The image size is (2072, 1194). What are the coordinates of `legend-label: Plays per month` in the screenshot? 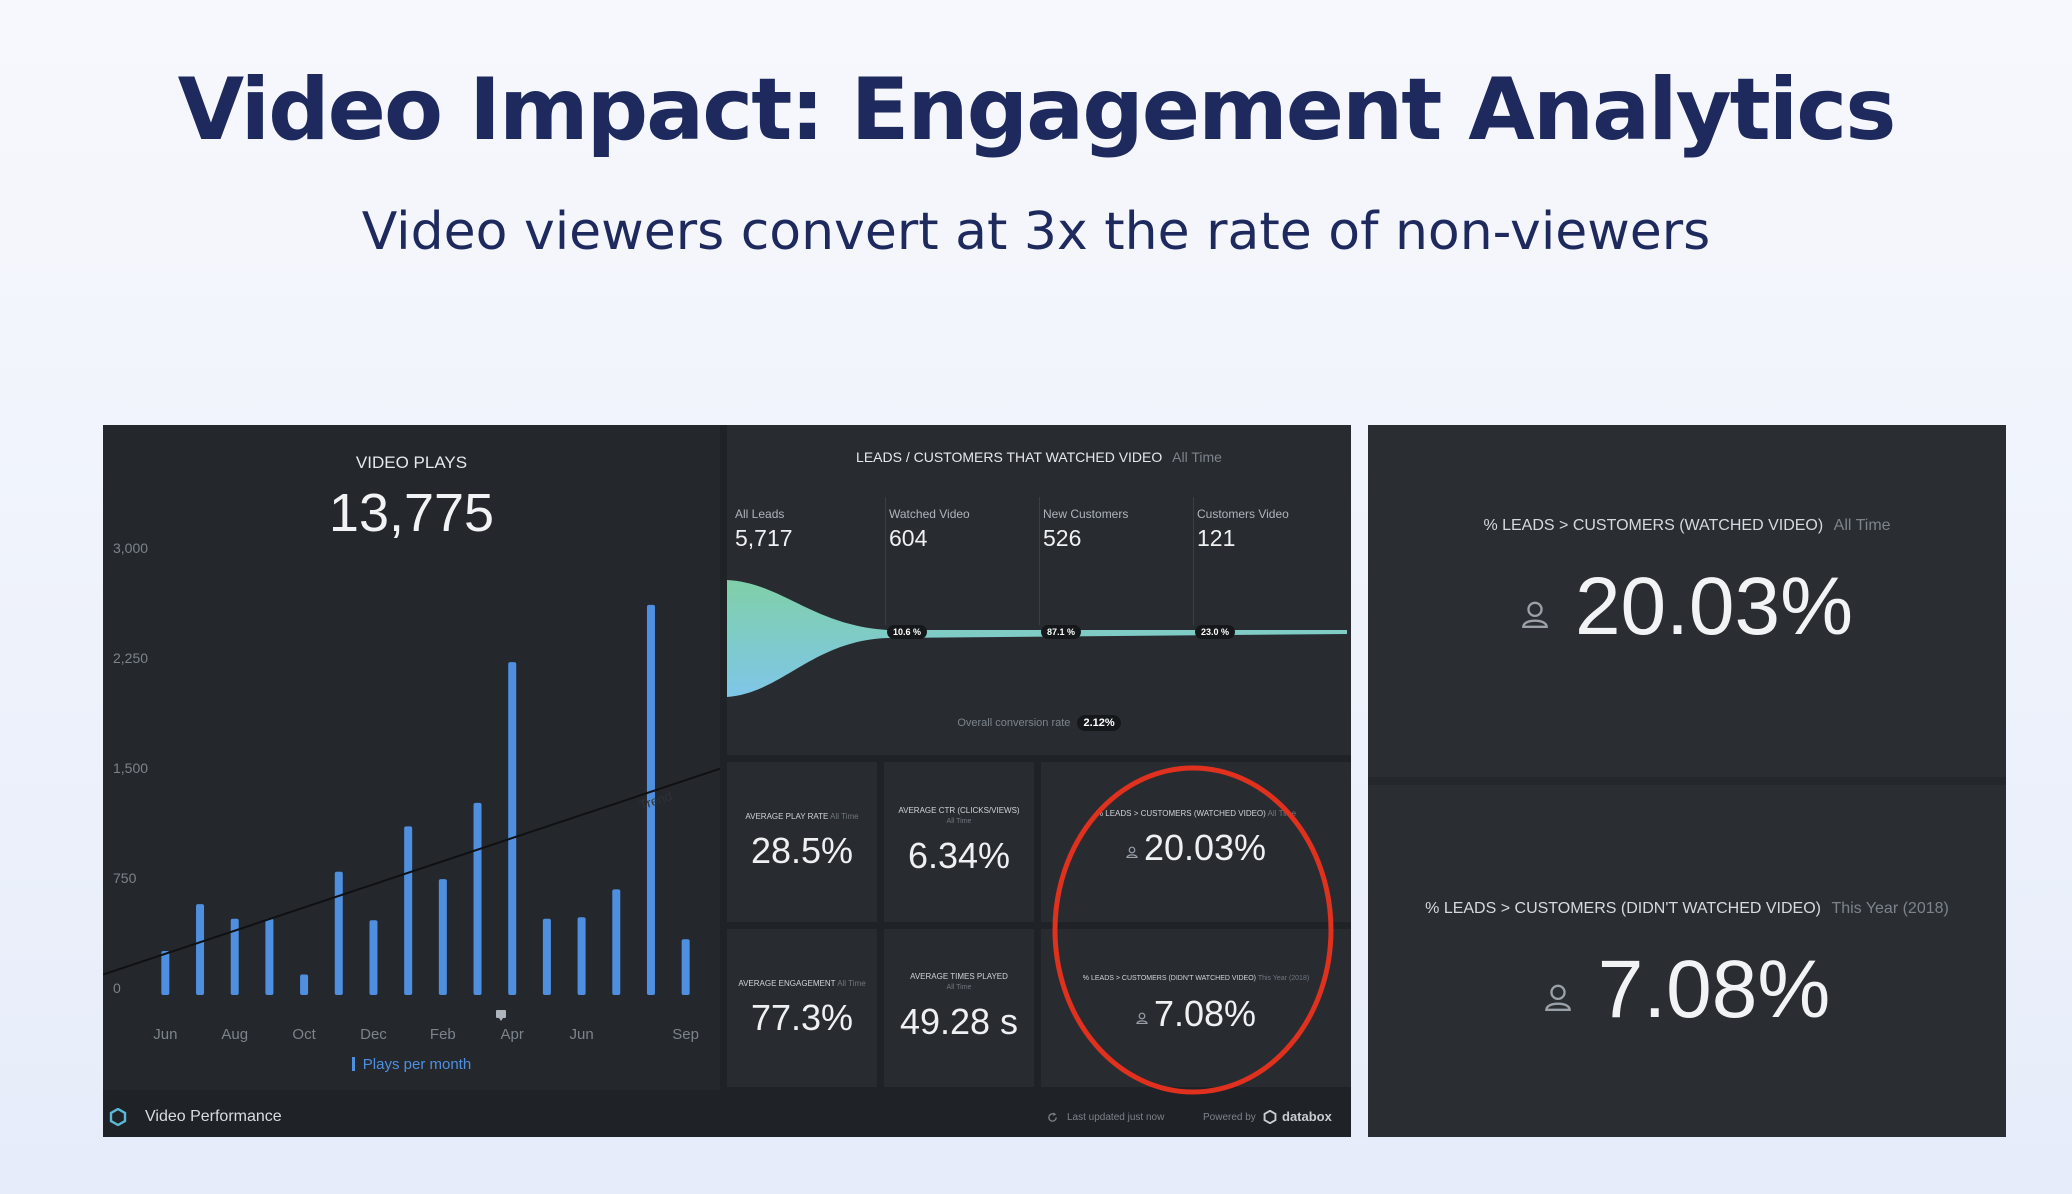 It's located at (417, 1064).